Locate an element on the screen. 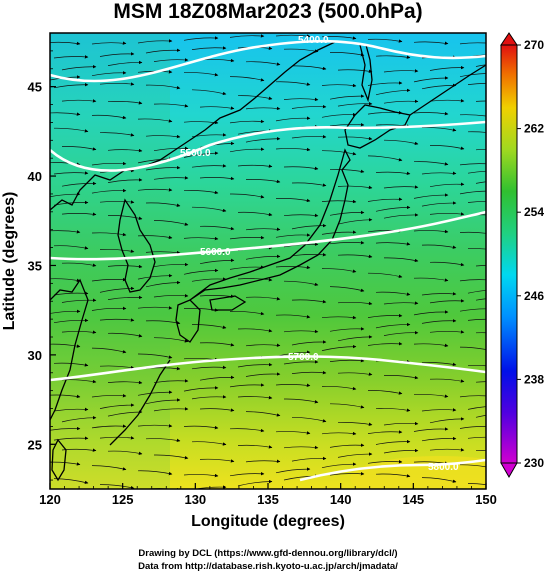  x-tick-label: 140 is located at coordinates (341, 499).